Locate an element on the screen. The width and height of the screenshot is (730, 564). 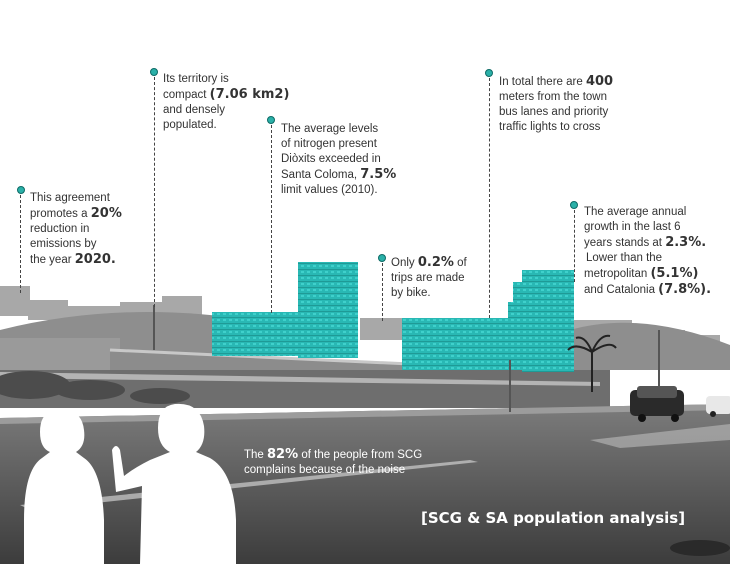
agreement-line-5: the year is located at coordinates (52, 260).